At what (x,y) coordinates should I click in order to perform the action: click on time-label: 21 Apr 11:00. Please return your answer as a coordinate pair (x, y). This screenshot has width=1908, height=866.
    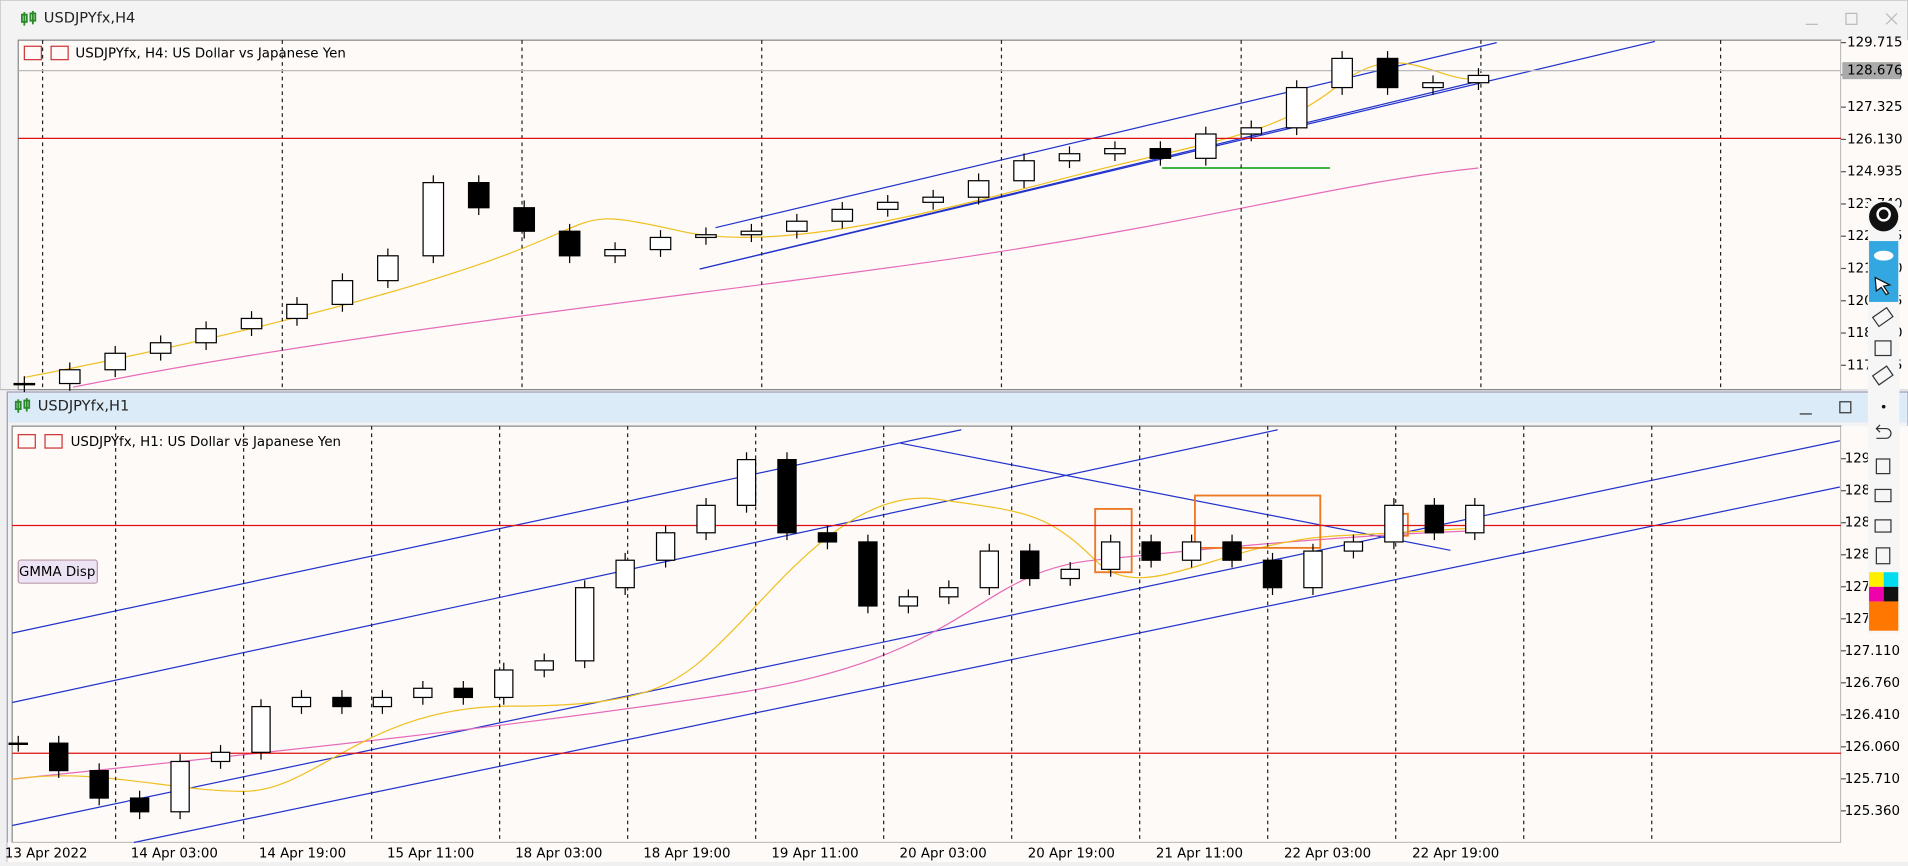
    Looking at the image, I should click on (1199, 853).